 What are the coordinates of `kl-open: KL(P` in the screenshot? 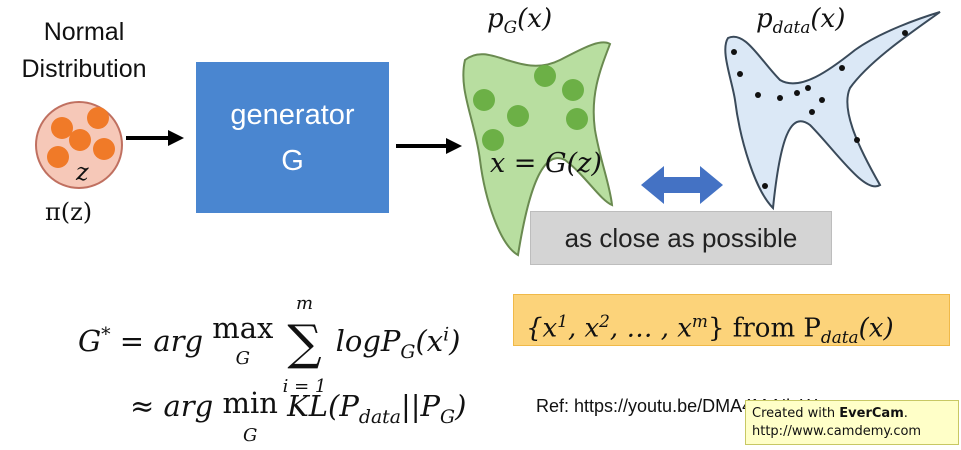 It's located at (323, 406).